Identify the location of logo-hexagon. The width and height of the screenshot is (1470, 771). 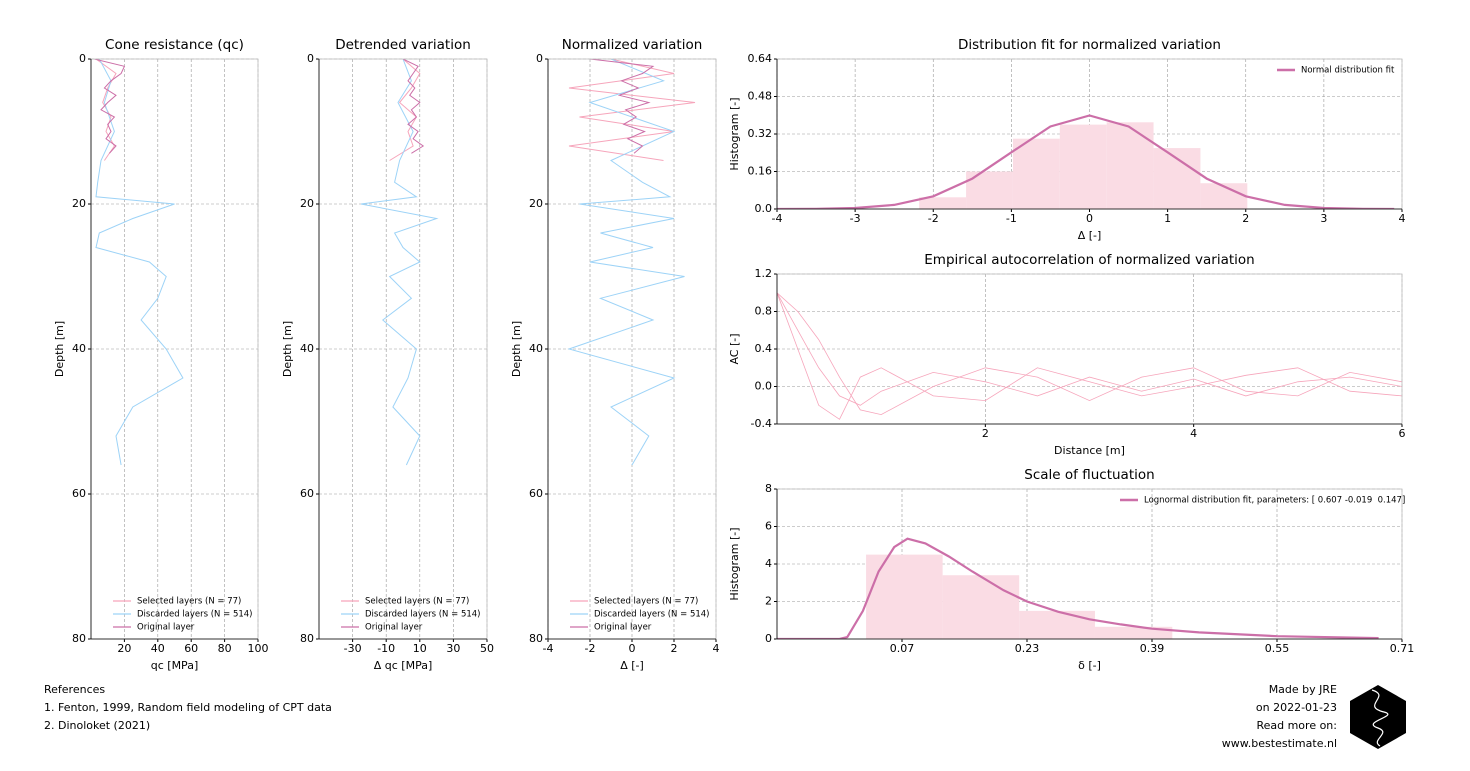
(1378, 717).